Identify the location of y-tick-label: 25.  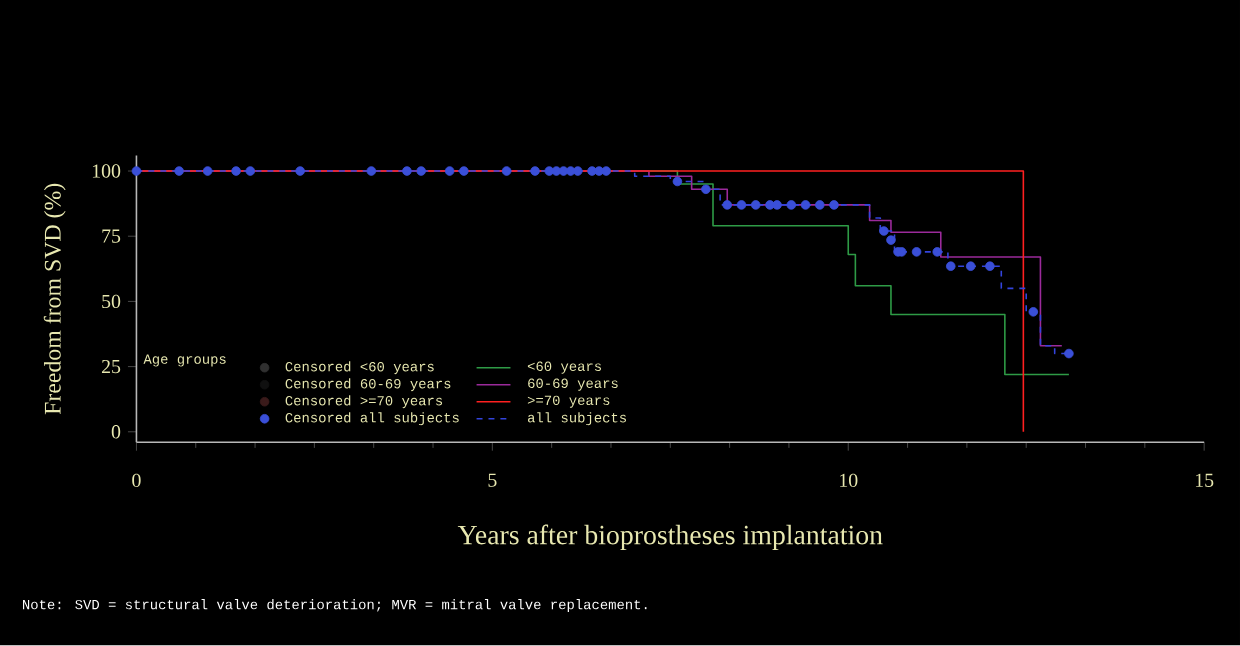
(111, 367).